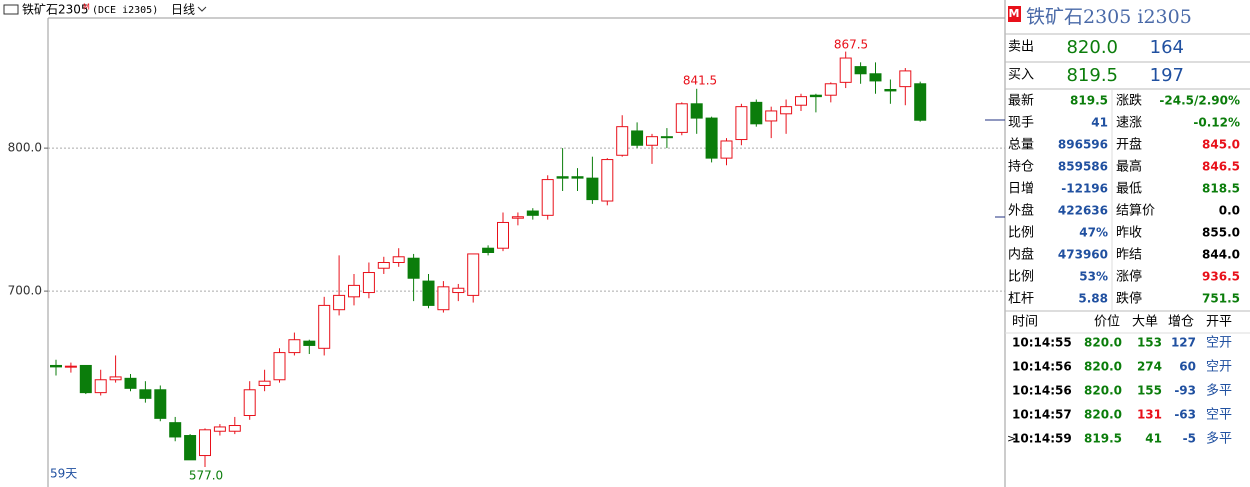 Image resolution: width=1250 pixels, height=487 pixels. Describe the element at coordinates (1083, 145) in the screenshot. I see `stat-value: 896596` at that location.